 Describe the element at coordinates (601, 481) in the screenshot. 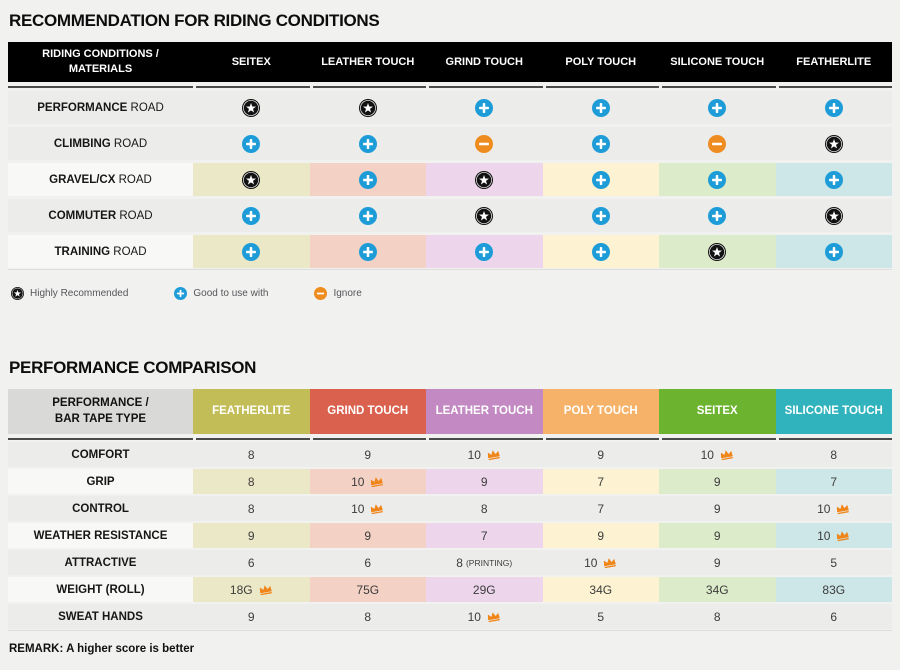

I see `score-value: 7` at that location.